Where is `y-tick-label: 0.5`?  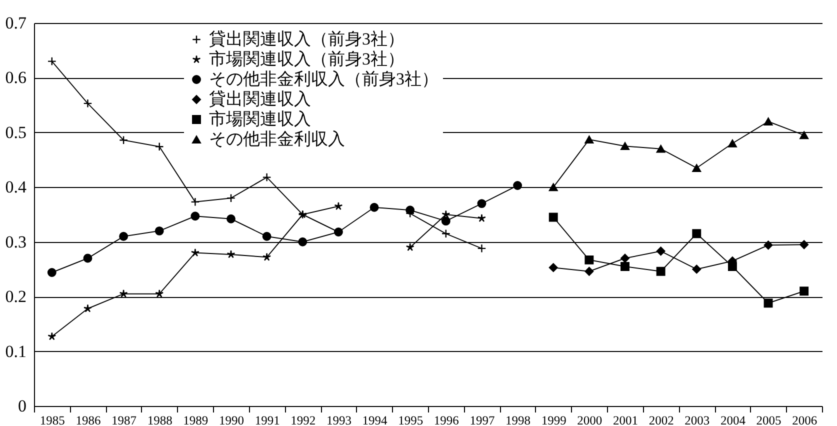 y-tick-label: 0.5 is located at coordinates (15, 132).